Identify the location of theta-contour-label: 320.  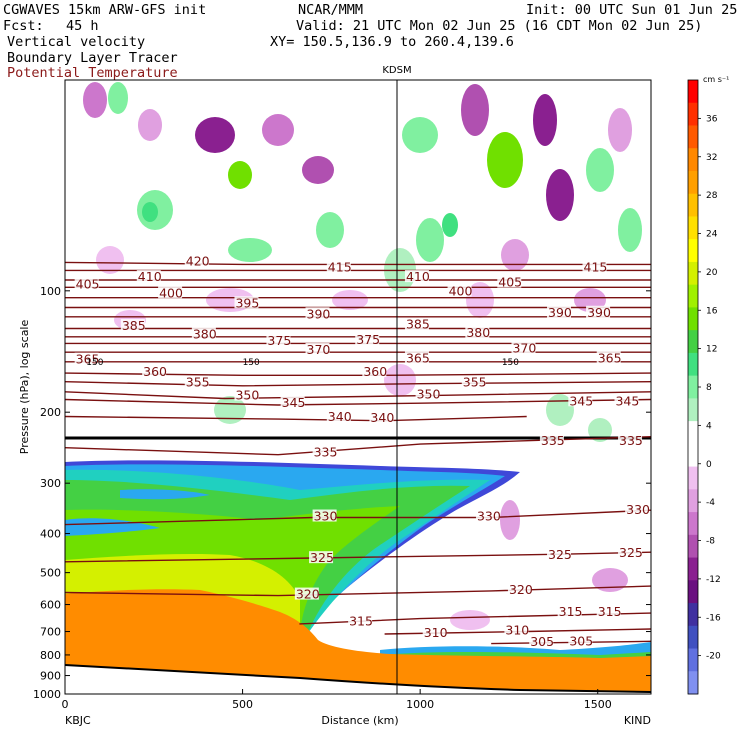
(308, 594).